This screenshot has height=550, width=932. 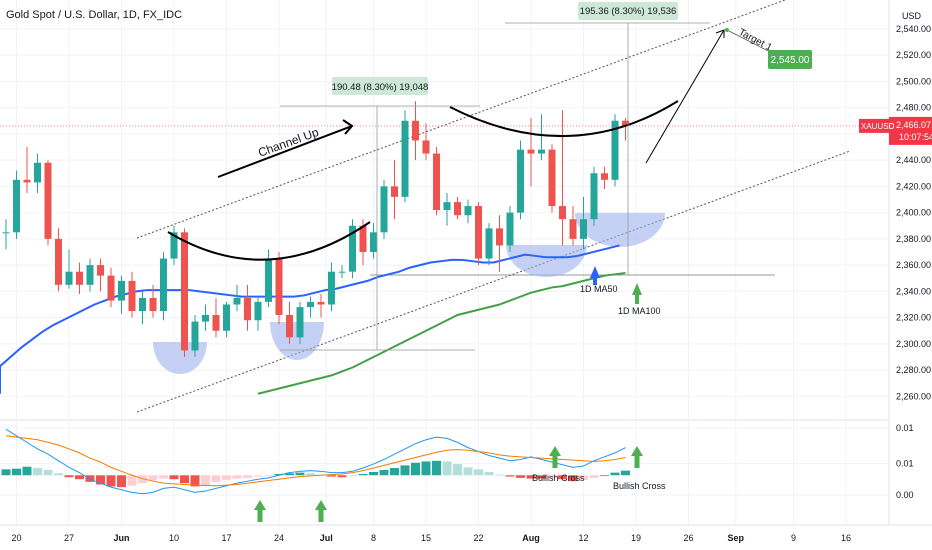 I want to click on price-tick-label: 2,440.00, so click(x=913, y=160).